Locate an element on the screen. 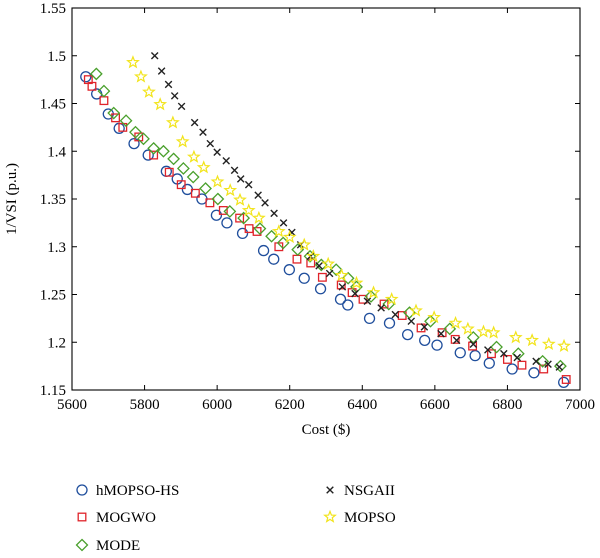  legend-label: MODE is located at coordinates (118, 546).